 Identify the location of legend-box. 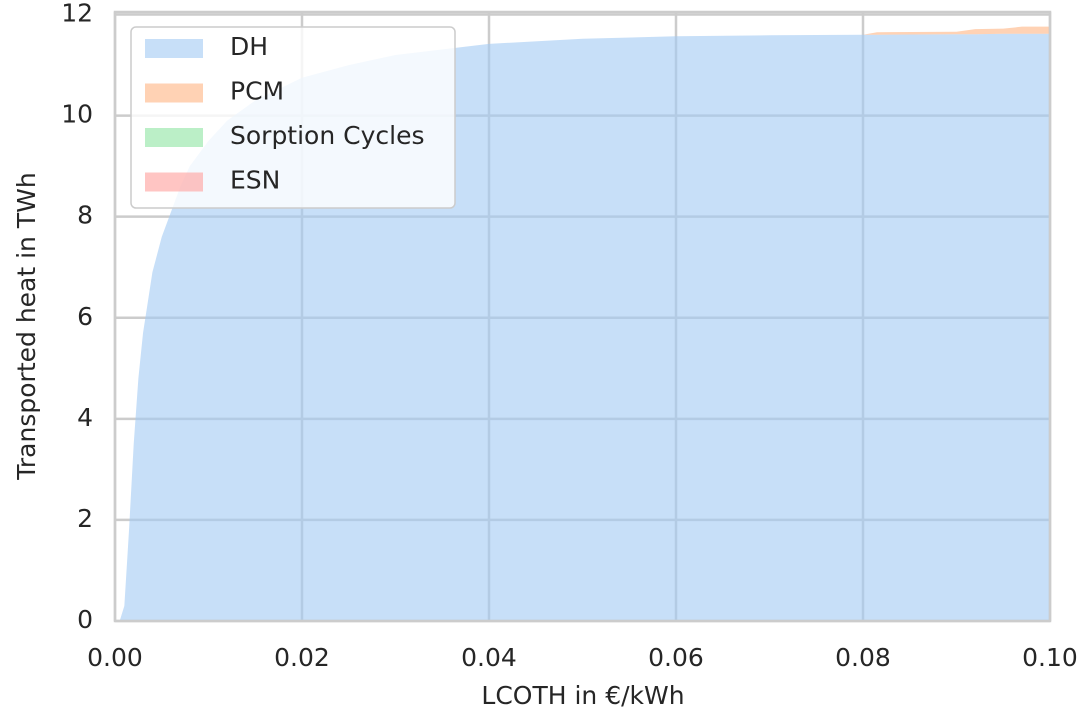
(293, 117).